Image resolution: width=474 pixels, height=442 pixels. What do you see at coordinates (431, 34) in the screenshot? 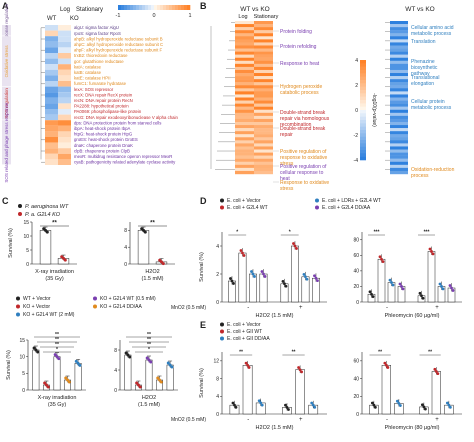
I see `b-right-term-label: metabolic process` at bounding box center [431, 34].